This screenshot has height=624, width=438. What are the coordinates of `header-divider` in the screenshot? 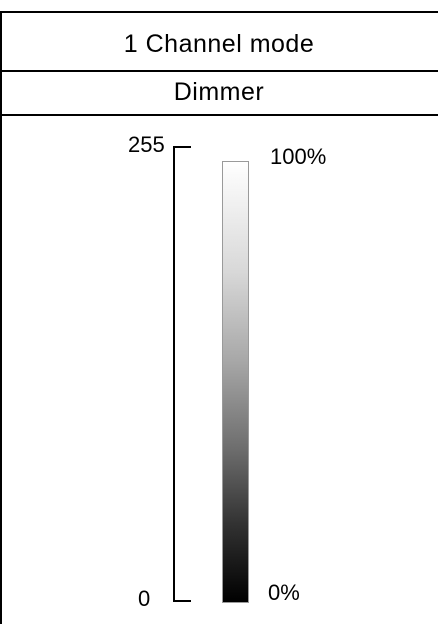 It's located at (219, 71).